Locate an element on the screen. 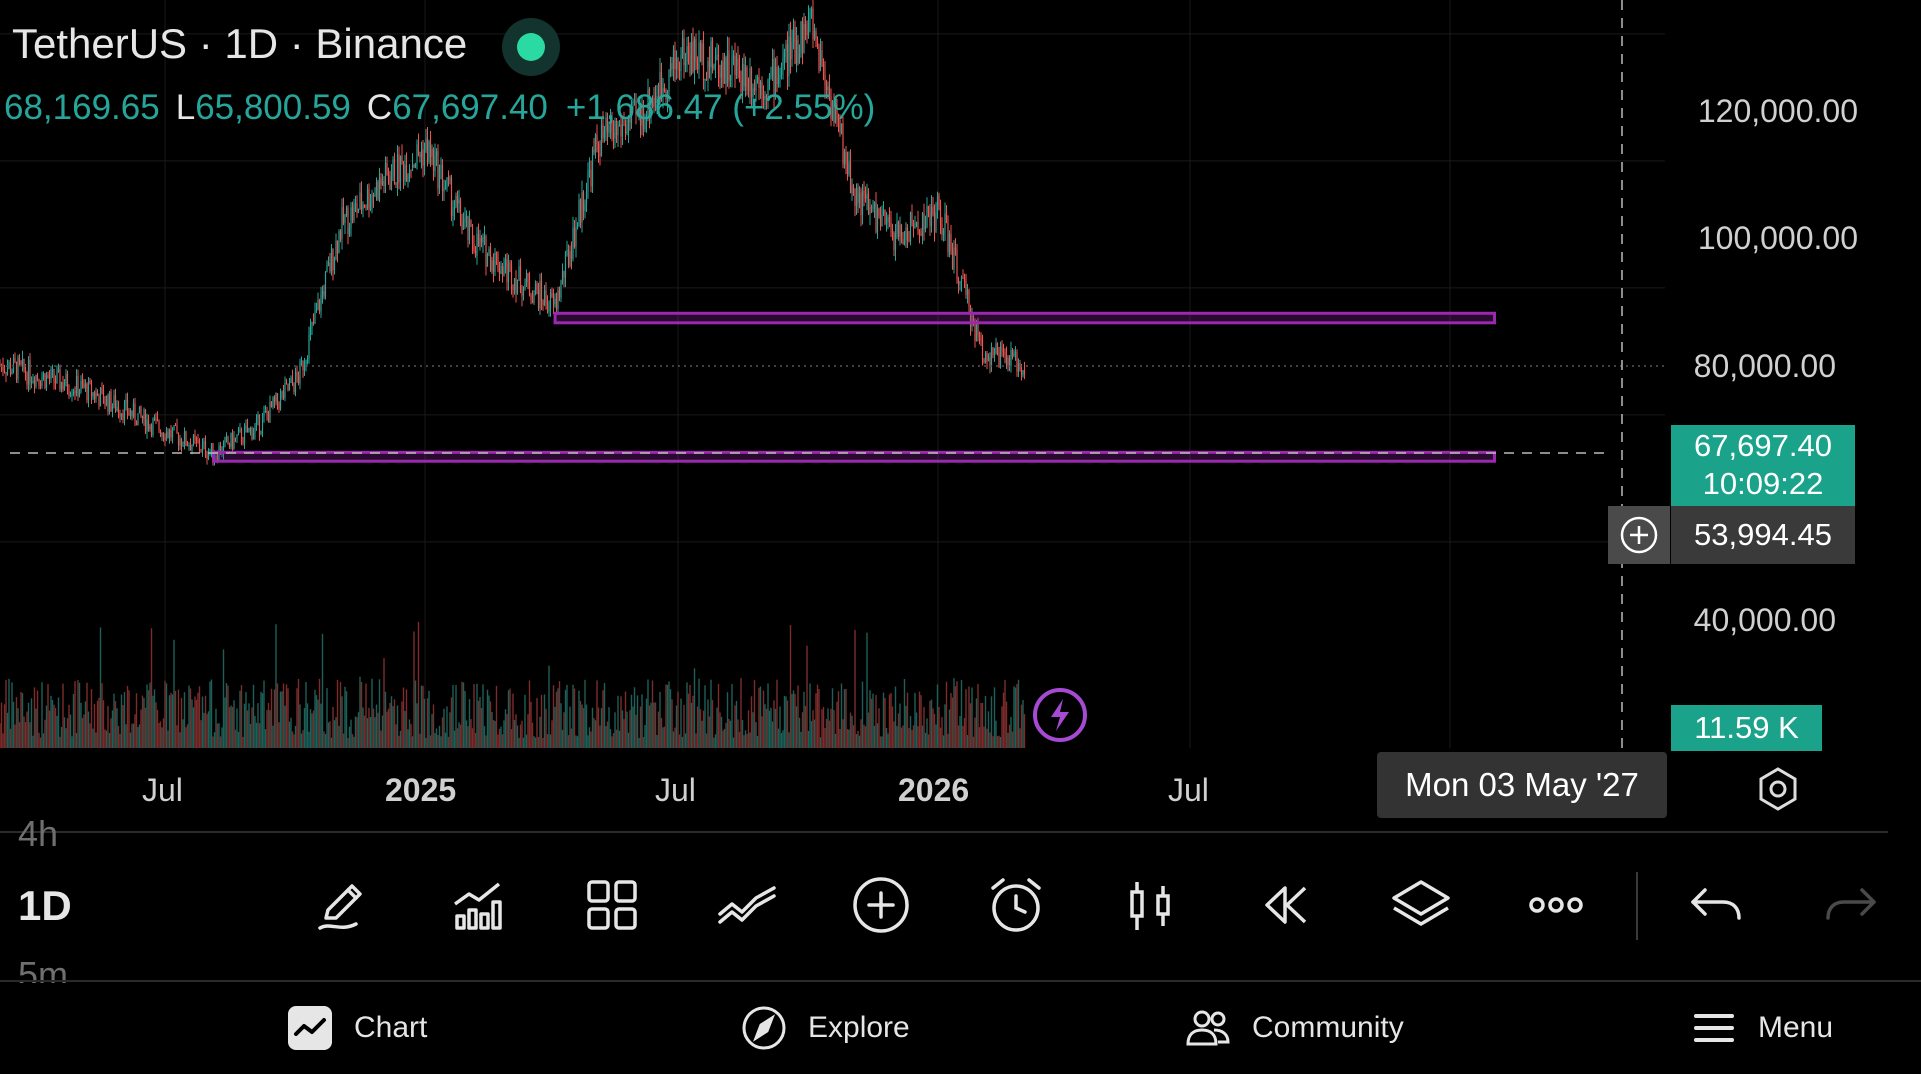 This screenshot has width=1921, height=1074. nav-menu: Menu is located at coordinates (1761, 1028).